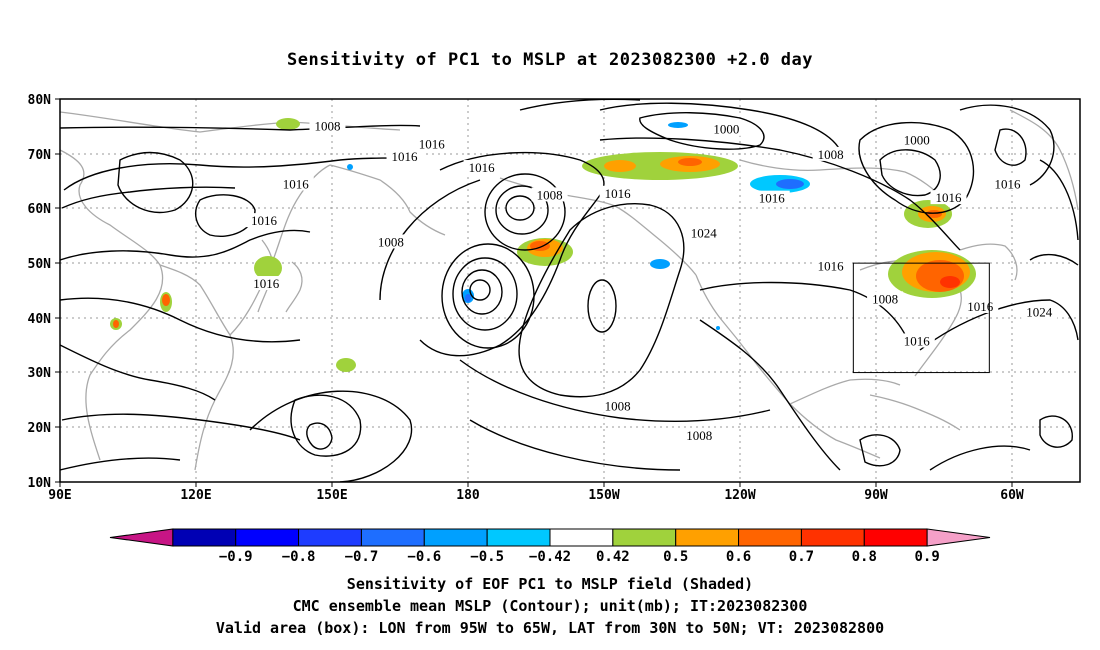 Image resolution: width=1100 pixels, height=650 pixels. What do you see at coordinates (613, 557) in the screenshot?
I see `colorbar-tick-label: 0.42` at bounding box center [613, 557].